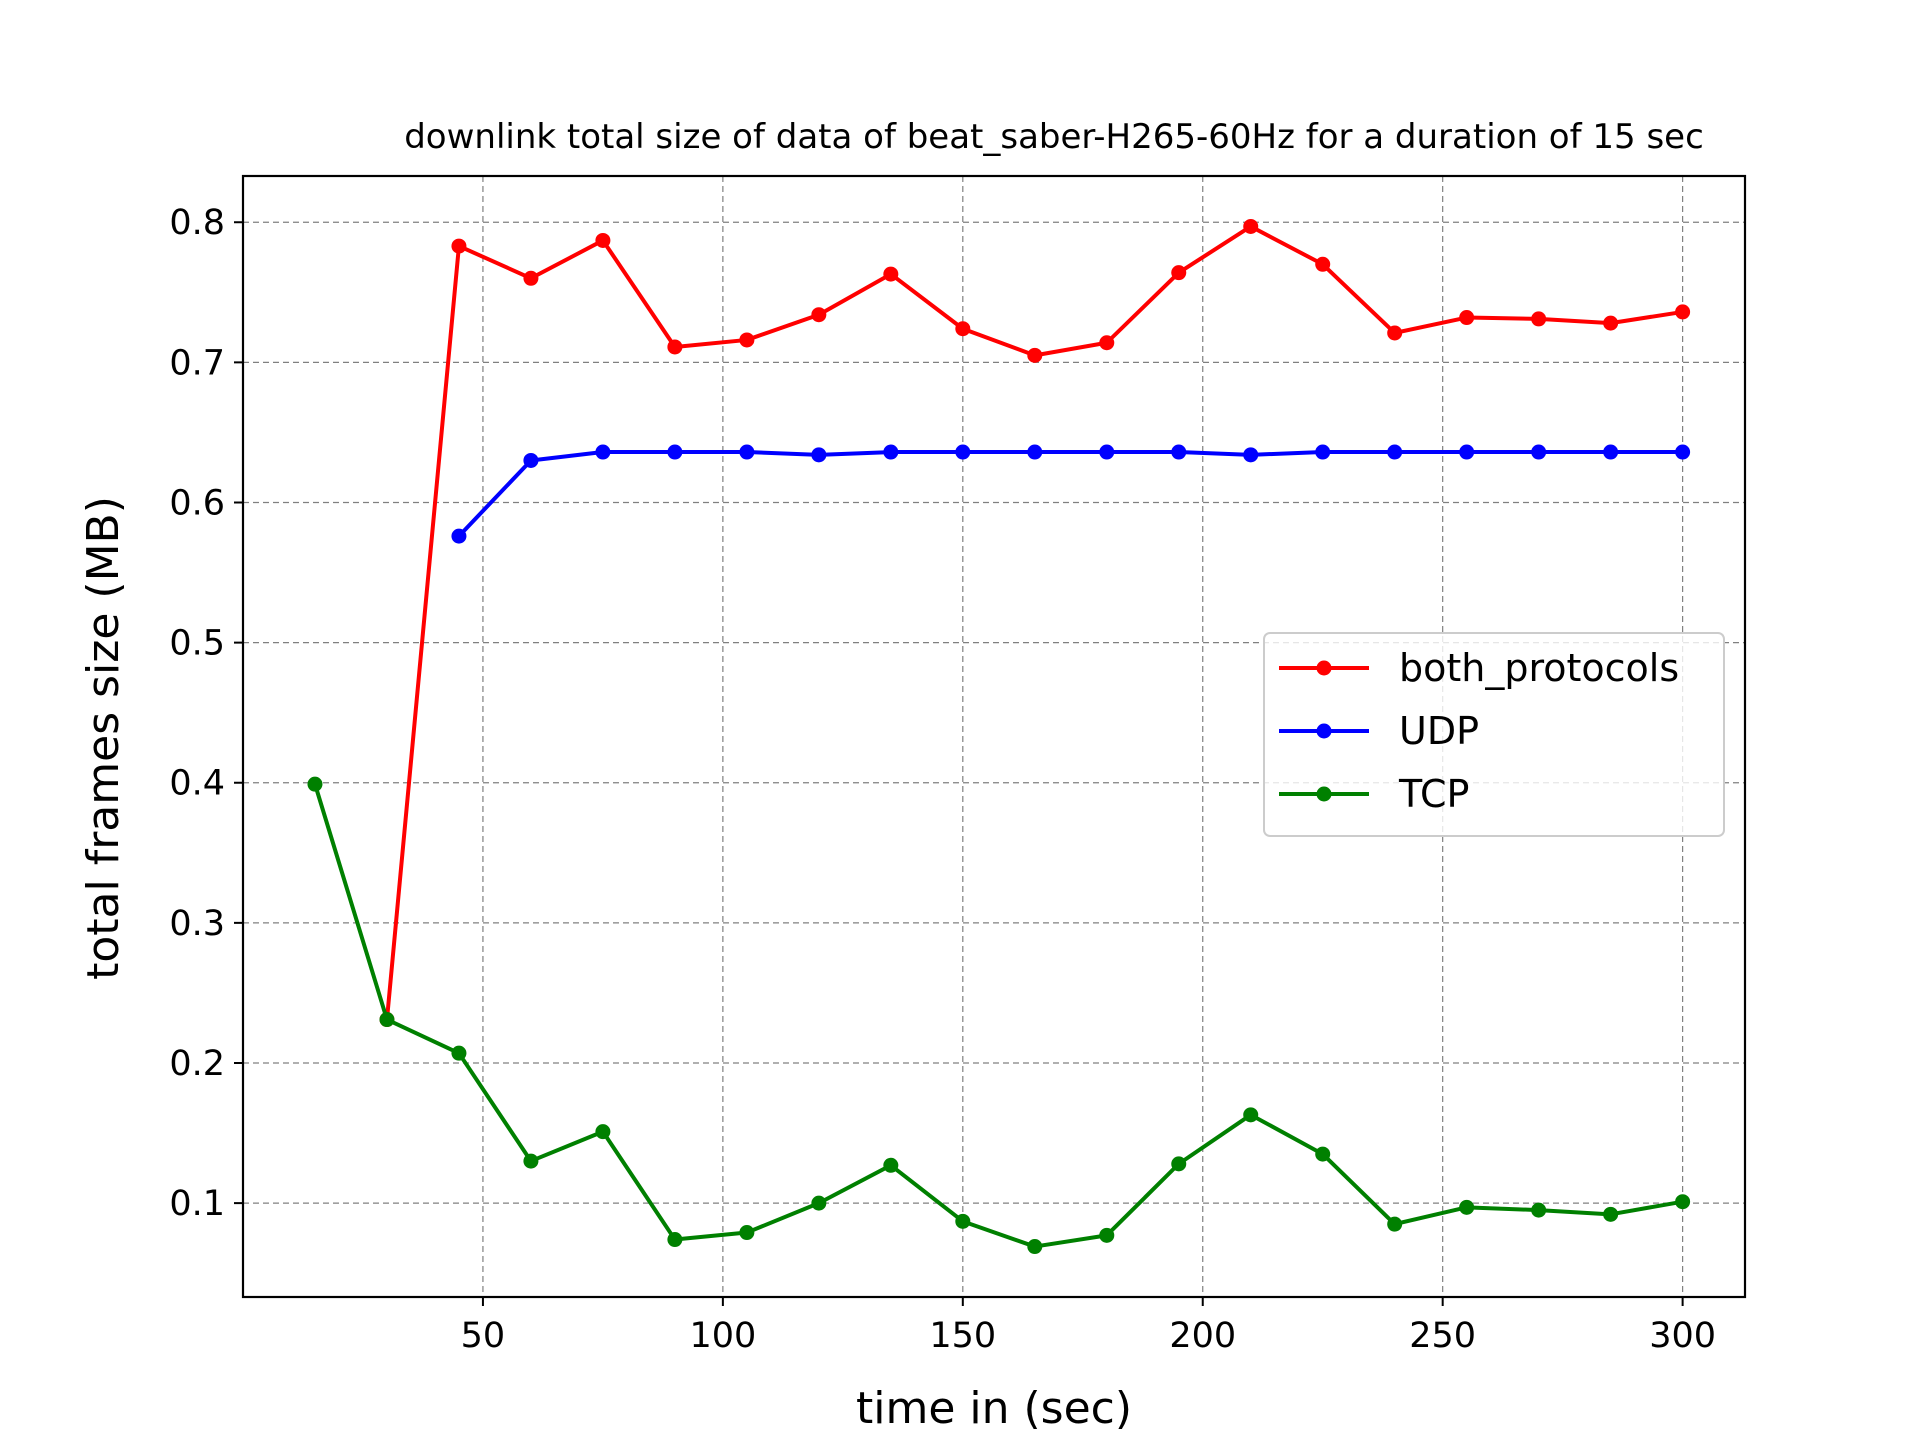 The image size is (1920, 1440). What do you see at coordinates (197, 644) in the screenshot?
I see `y-tick-label: 0.5` at bounding box center [197, 644].